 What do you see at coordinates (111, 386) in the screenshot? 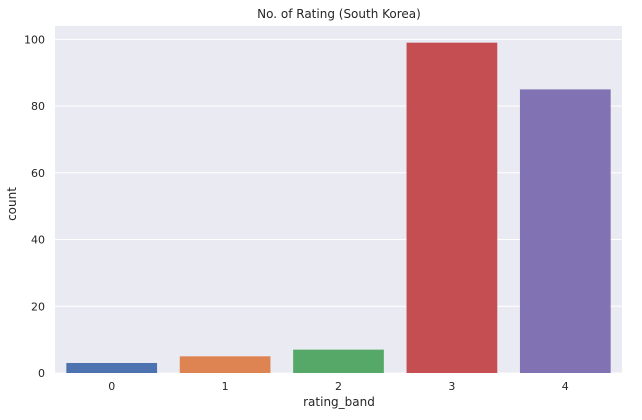
I see `x-tick-label: 0` at bounding box center [111, 386].